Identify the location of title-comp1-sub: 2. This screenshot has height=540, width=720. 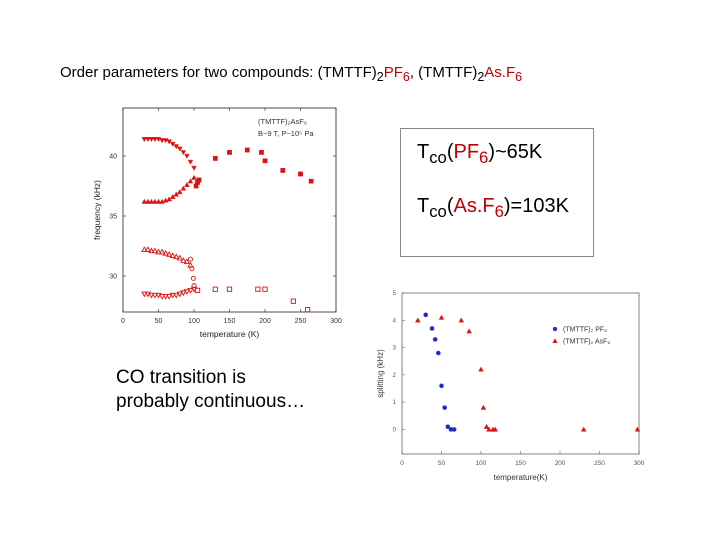
(380, 77).